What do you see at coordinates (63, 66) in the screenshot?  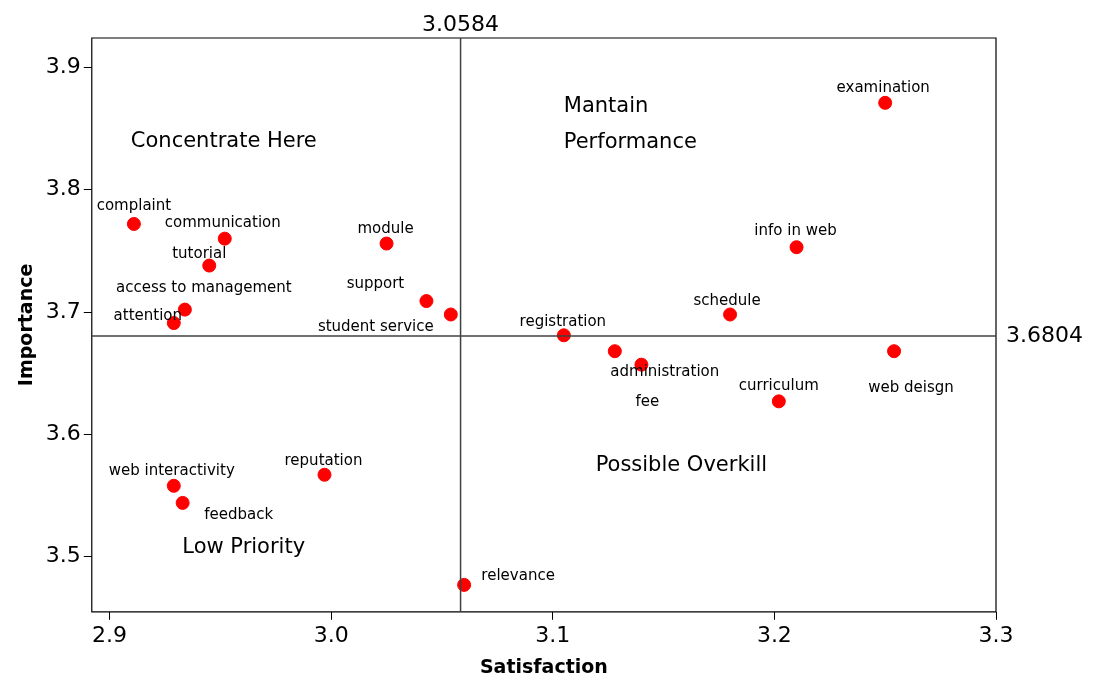 I see `y-tick-label: 3.9` at bounding box center [63, 66].